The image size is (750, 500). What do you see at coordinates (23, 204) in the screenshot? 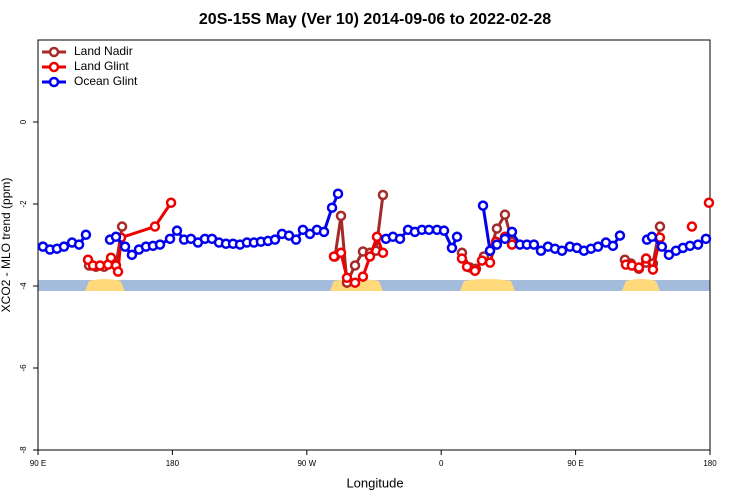
I see `y-tick-label: -2` at bounding box center [23, 204].